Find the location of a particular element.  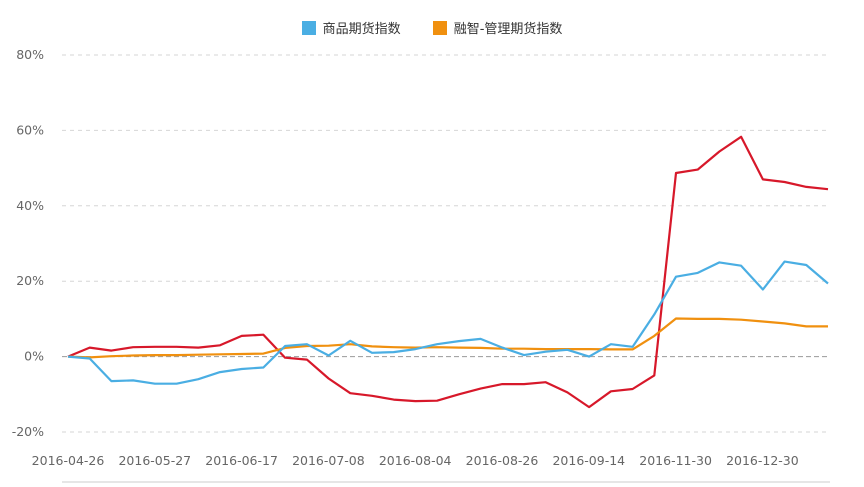

y-tick-label: 20% is located at coordinates (30, 280).